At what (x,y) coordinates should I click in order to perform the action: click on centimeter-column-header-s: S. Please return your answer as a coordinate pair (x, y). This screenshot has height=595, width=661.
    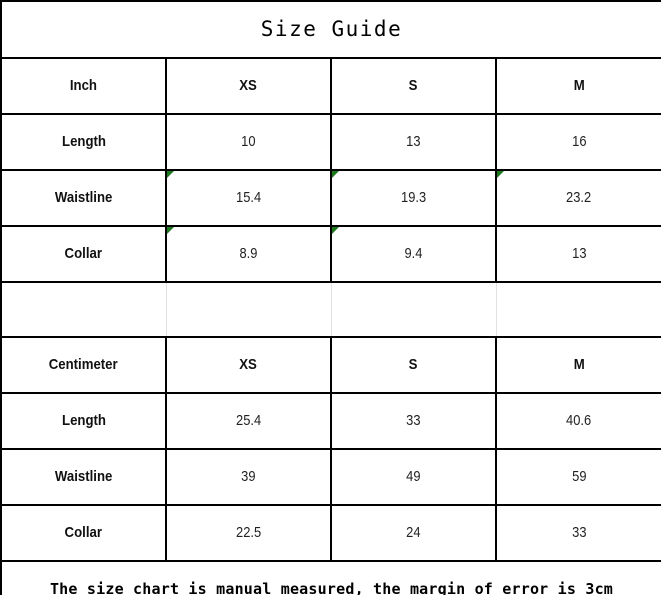
    Looking at the image, I should click on (413, 365).